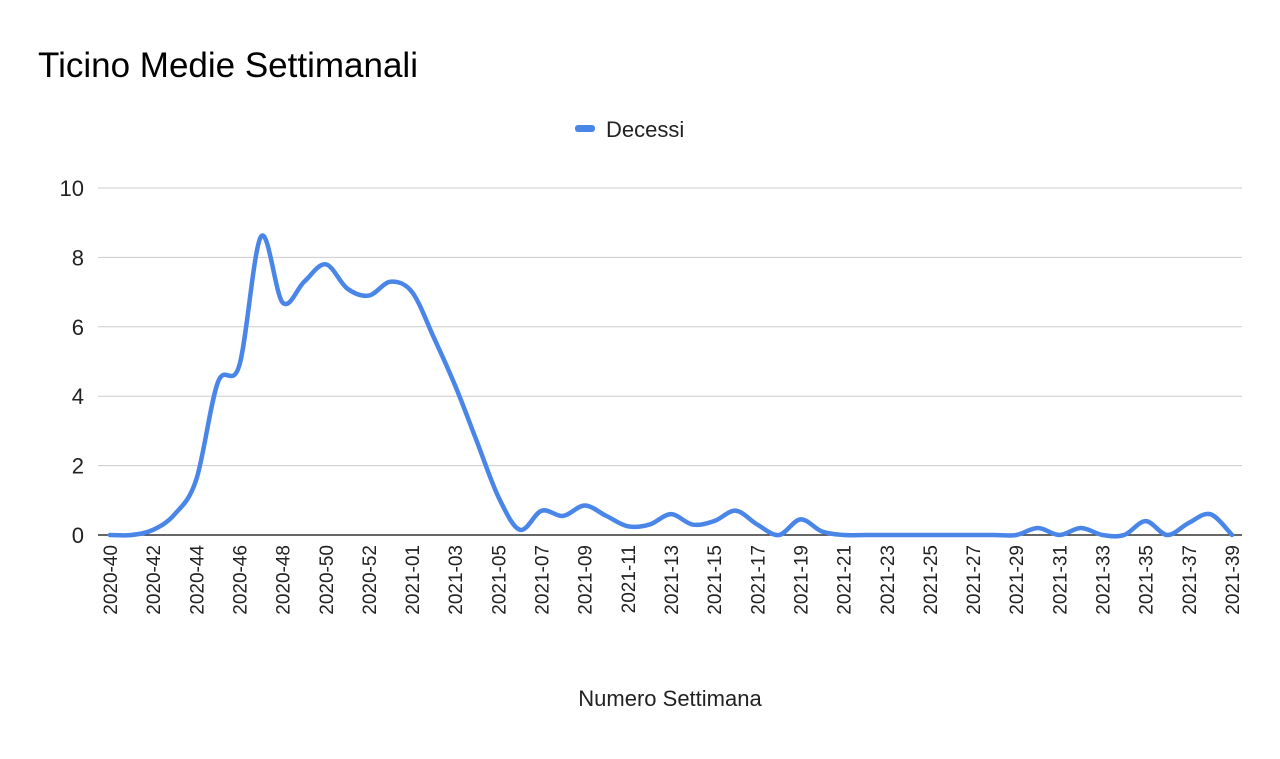 This screenshot has width=1280, height=759. What do you see at coordinates (499, 580) in the screenshot?
I see `x-tick-label: 2021-05` at bounding box center [499, 580].